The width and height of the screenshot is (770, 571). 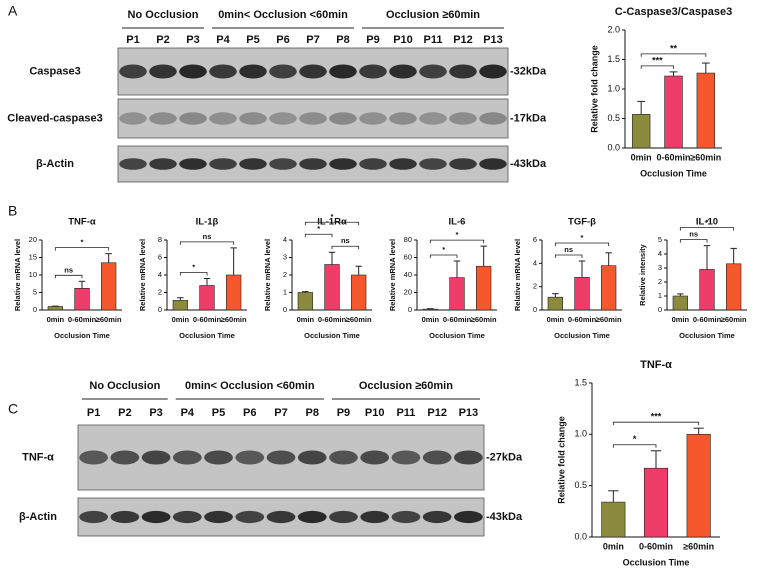 What do you see at coordinates (594, 89) in the screenshot?
I see `y-axis-label: Relative fold change` at bounding box center [594, 89].